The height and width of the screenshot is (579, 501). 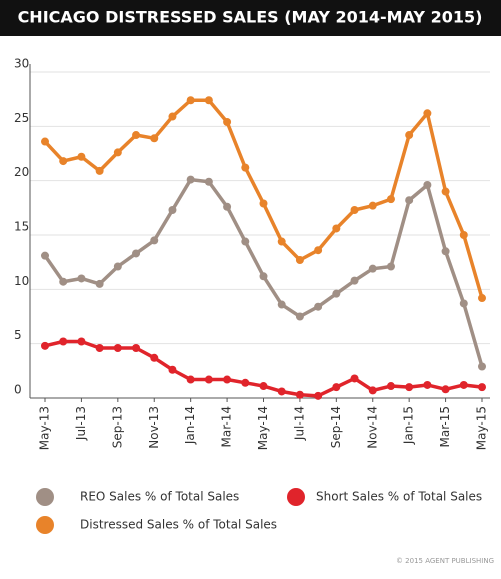 I want to click on x-tick-label: Sep-14, so click(x=336, y=427).